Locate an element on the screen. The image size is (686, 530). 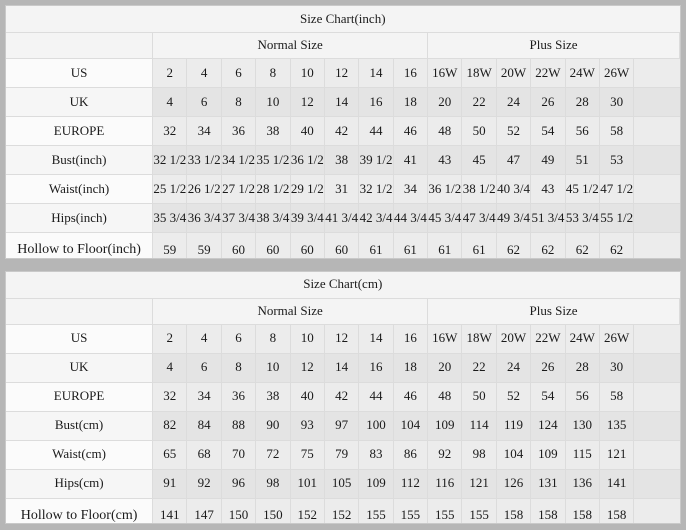
table-divider is located at coordinates (343, 264).